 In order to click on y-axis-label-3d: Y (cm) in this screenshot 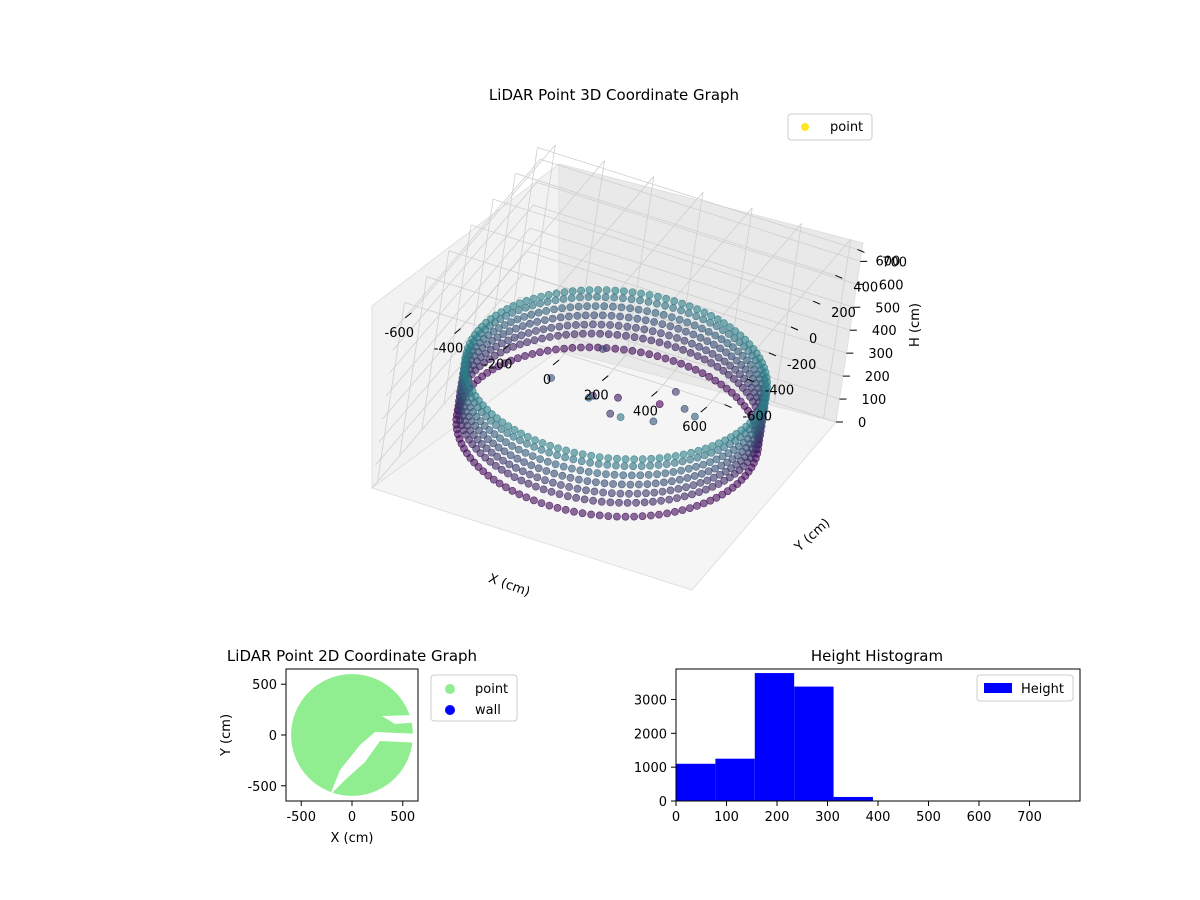, I will do `click(812, 536)`.